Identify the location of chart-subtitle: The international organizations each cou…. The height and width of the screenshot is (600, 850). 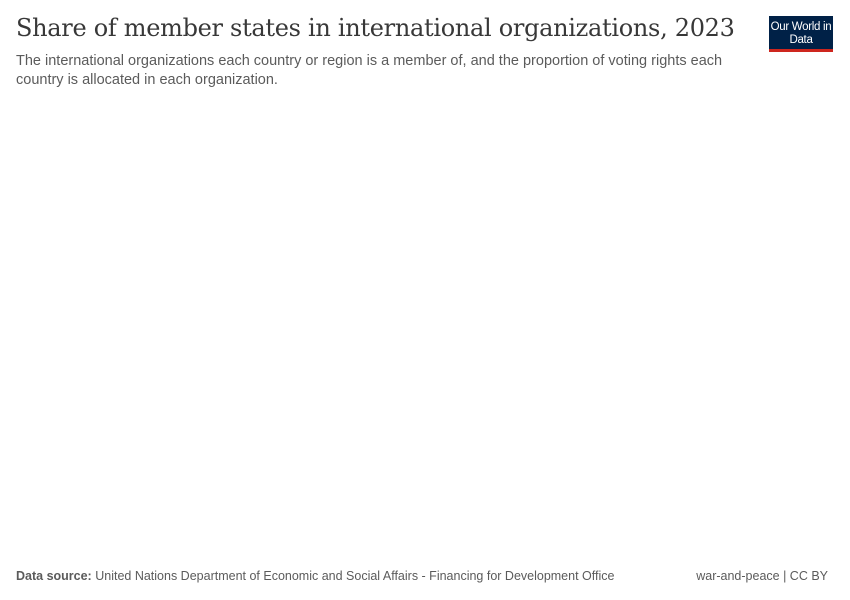
(369, 70).